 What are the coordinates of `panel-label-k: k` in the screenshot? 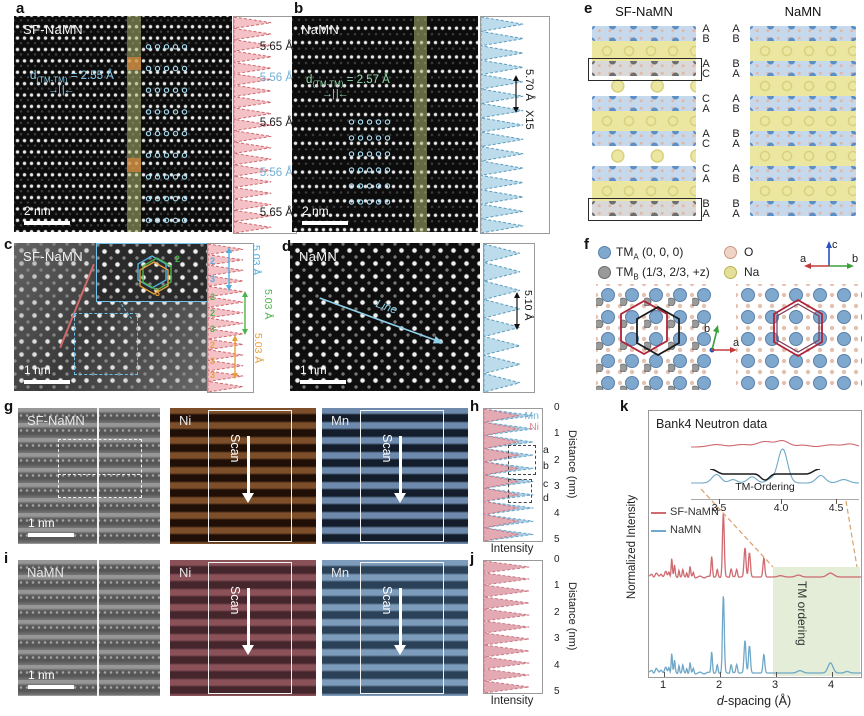 It's located at (624, 406).